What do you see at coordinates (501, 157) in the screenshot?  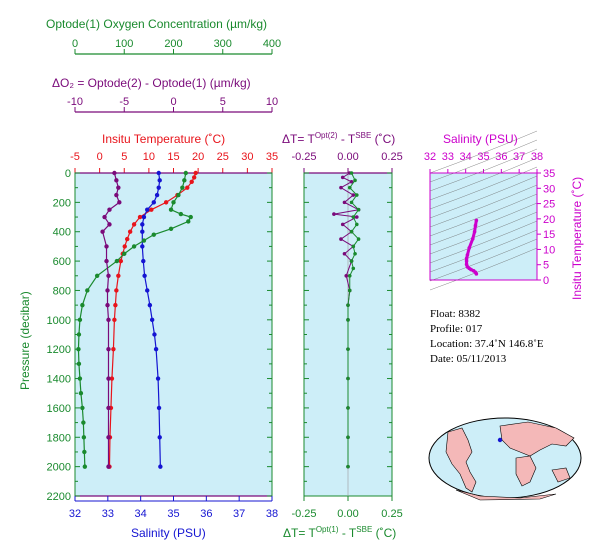 I see `ts-top-tick-label: 36` at bounding box center [501, 157].